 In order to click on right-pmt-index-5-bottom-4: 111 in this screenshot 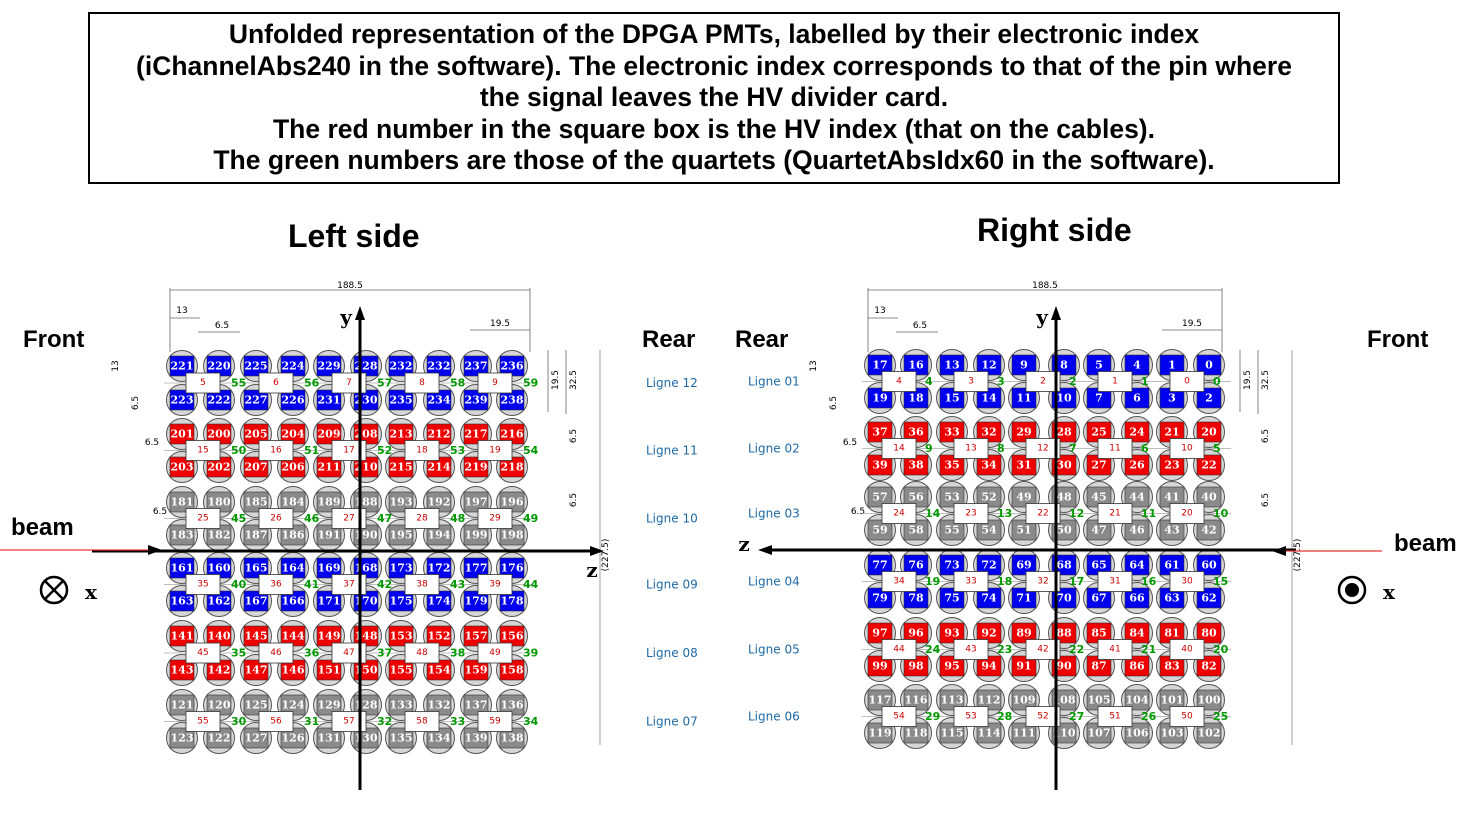, I will do `click(1024, 733)`.